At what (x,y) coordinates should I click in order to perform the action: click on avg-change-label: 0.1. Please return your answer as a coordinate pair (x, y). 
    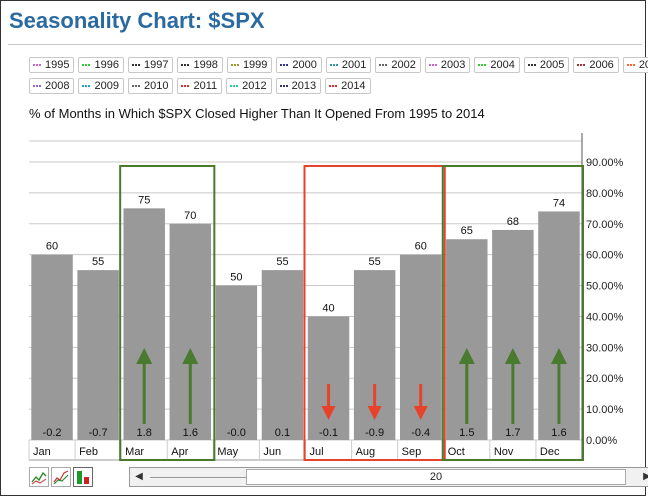
    Looking at the image, I should click on (282, 433).